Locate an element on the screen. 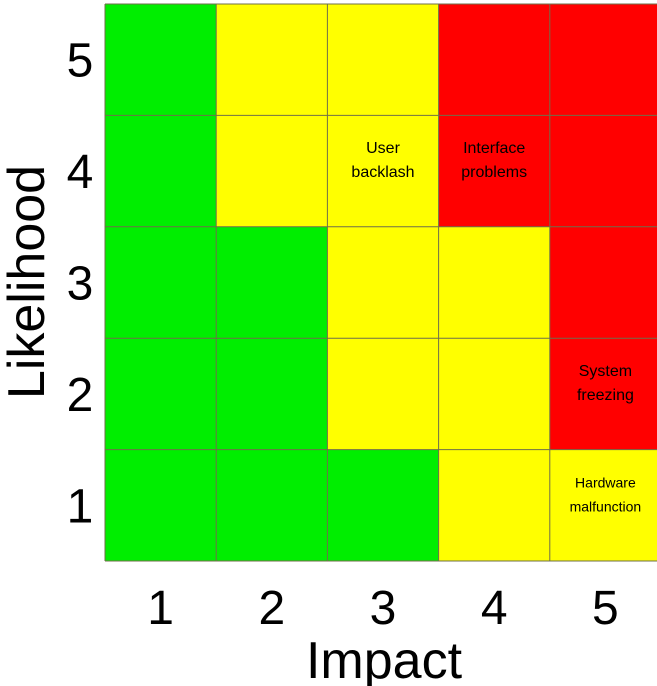 The height and width of the screenshot is (686, 657). likelihood-tick-4: 4 is located at coordinates (80, 172).